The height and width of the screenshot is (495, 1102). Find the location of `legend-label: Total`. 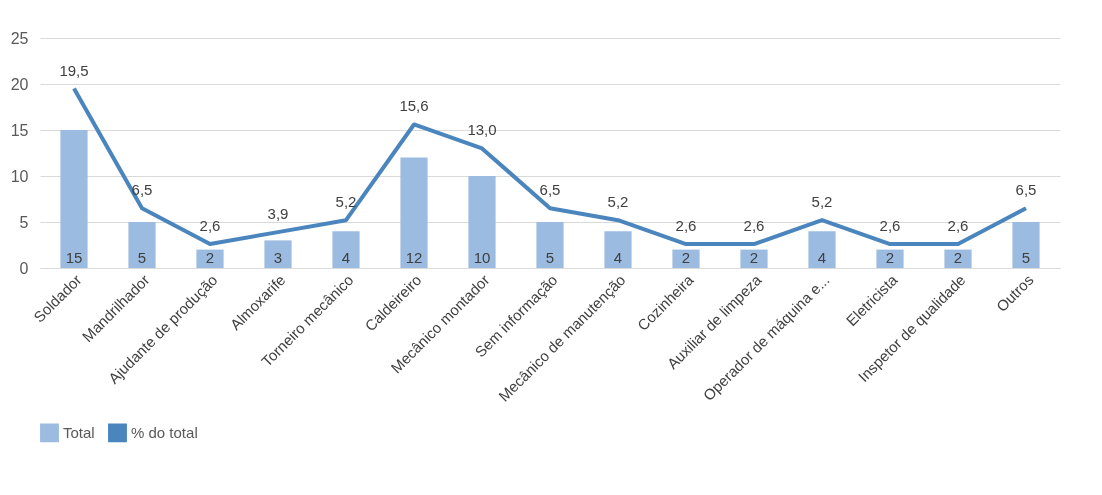

legend-label: Total is located at coordinates (79, 432).